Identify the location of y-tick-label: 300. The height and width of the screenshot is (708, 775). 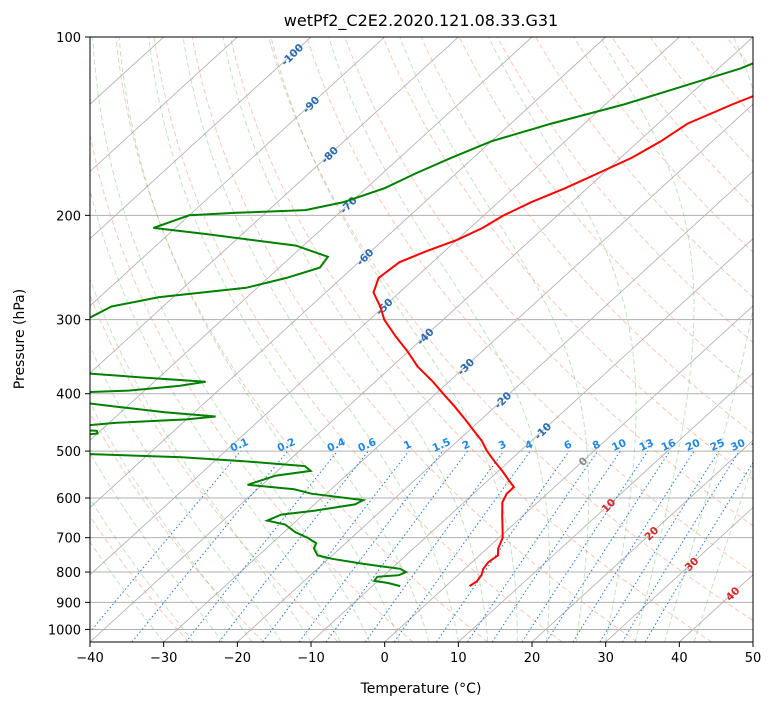
(68, 321).